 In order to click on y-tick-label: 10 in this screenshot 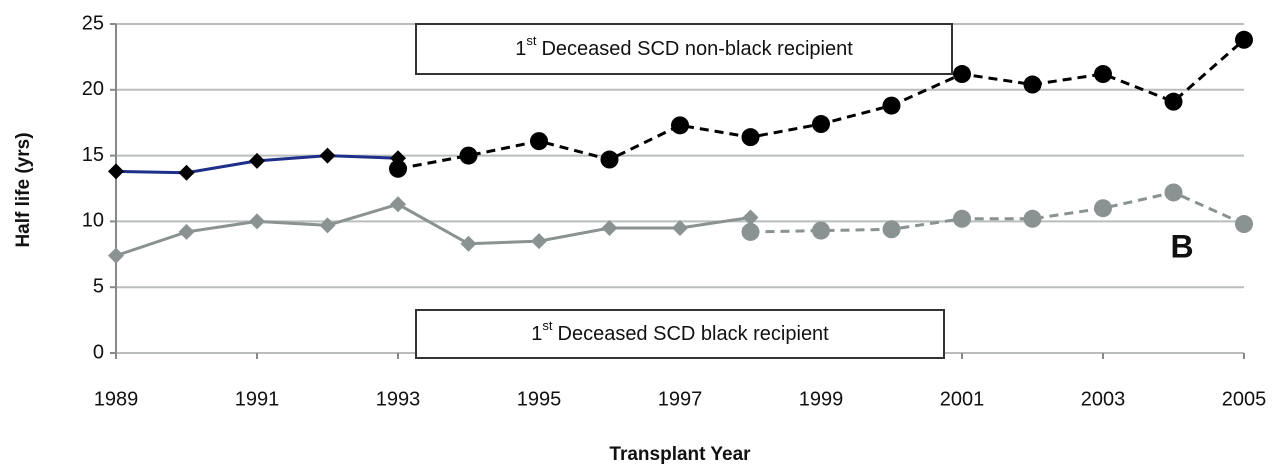, I will do `click(93, 221)`.